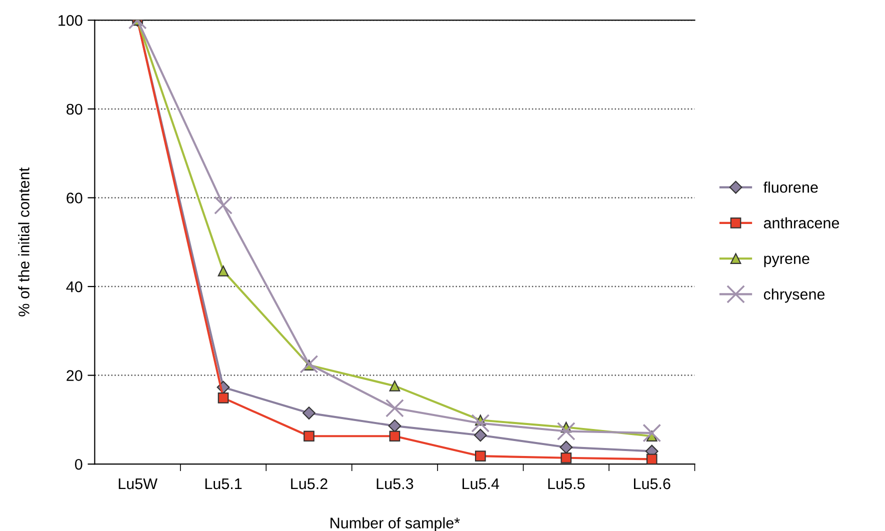 Image resolution: width=885 pixels, height=531 pixels. What do you see at coordinates (138, 484) in the screenshot?
I see `x-tick-label: Lu5W` at bounding box center [138, 484].